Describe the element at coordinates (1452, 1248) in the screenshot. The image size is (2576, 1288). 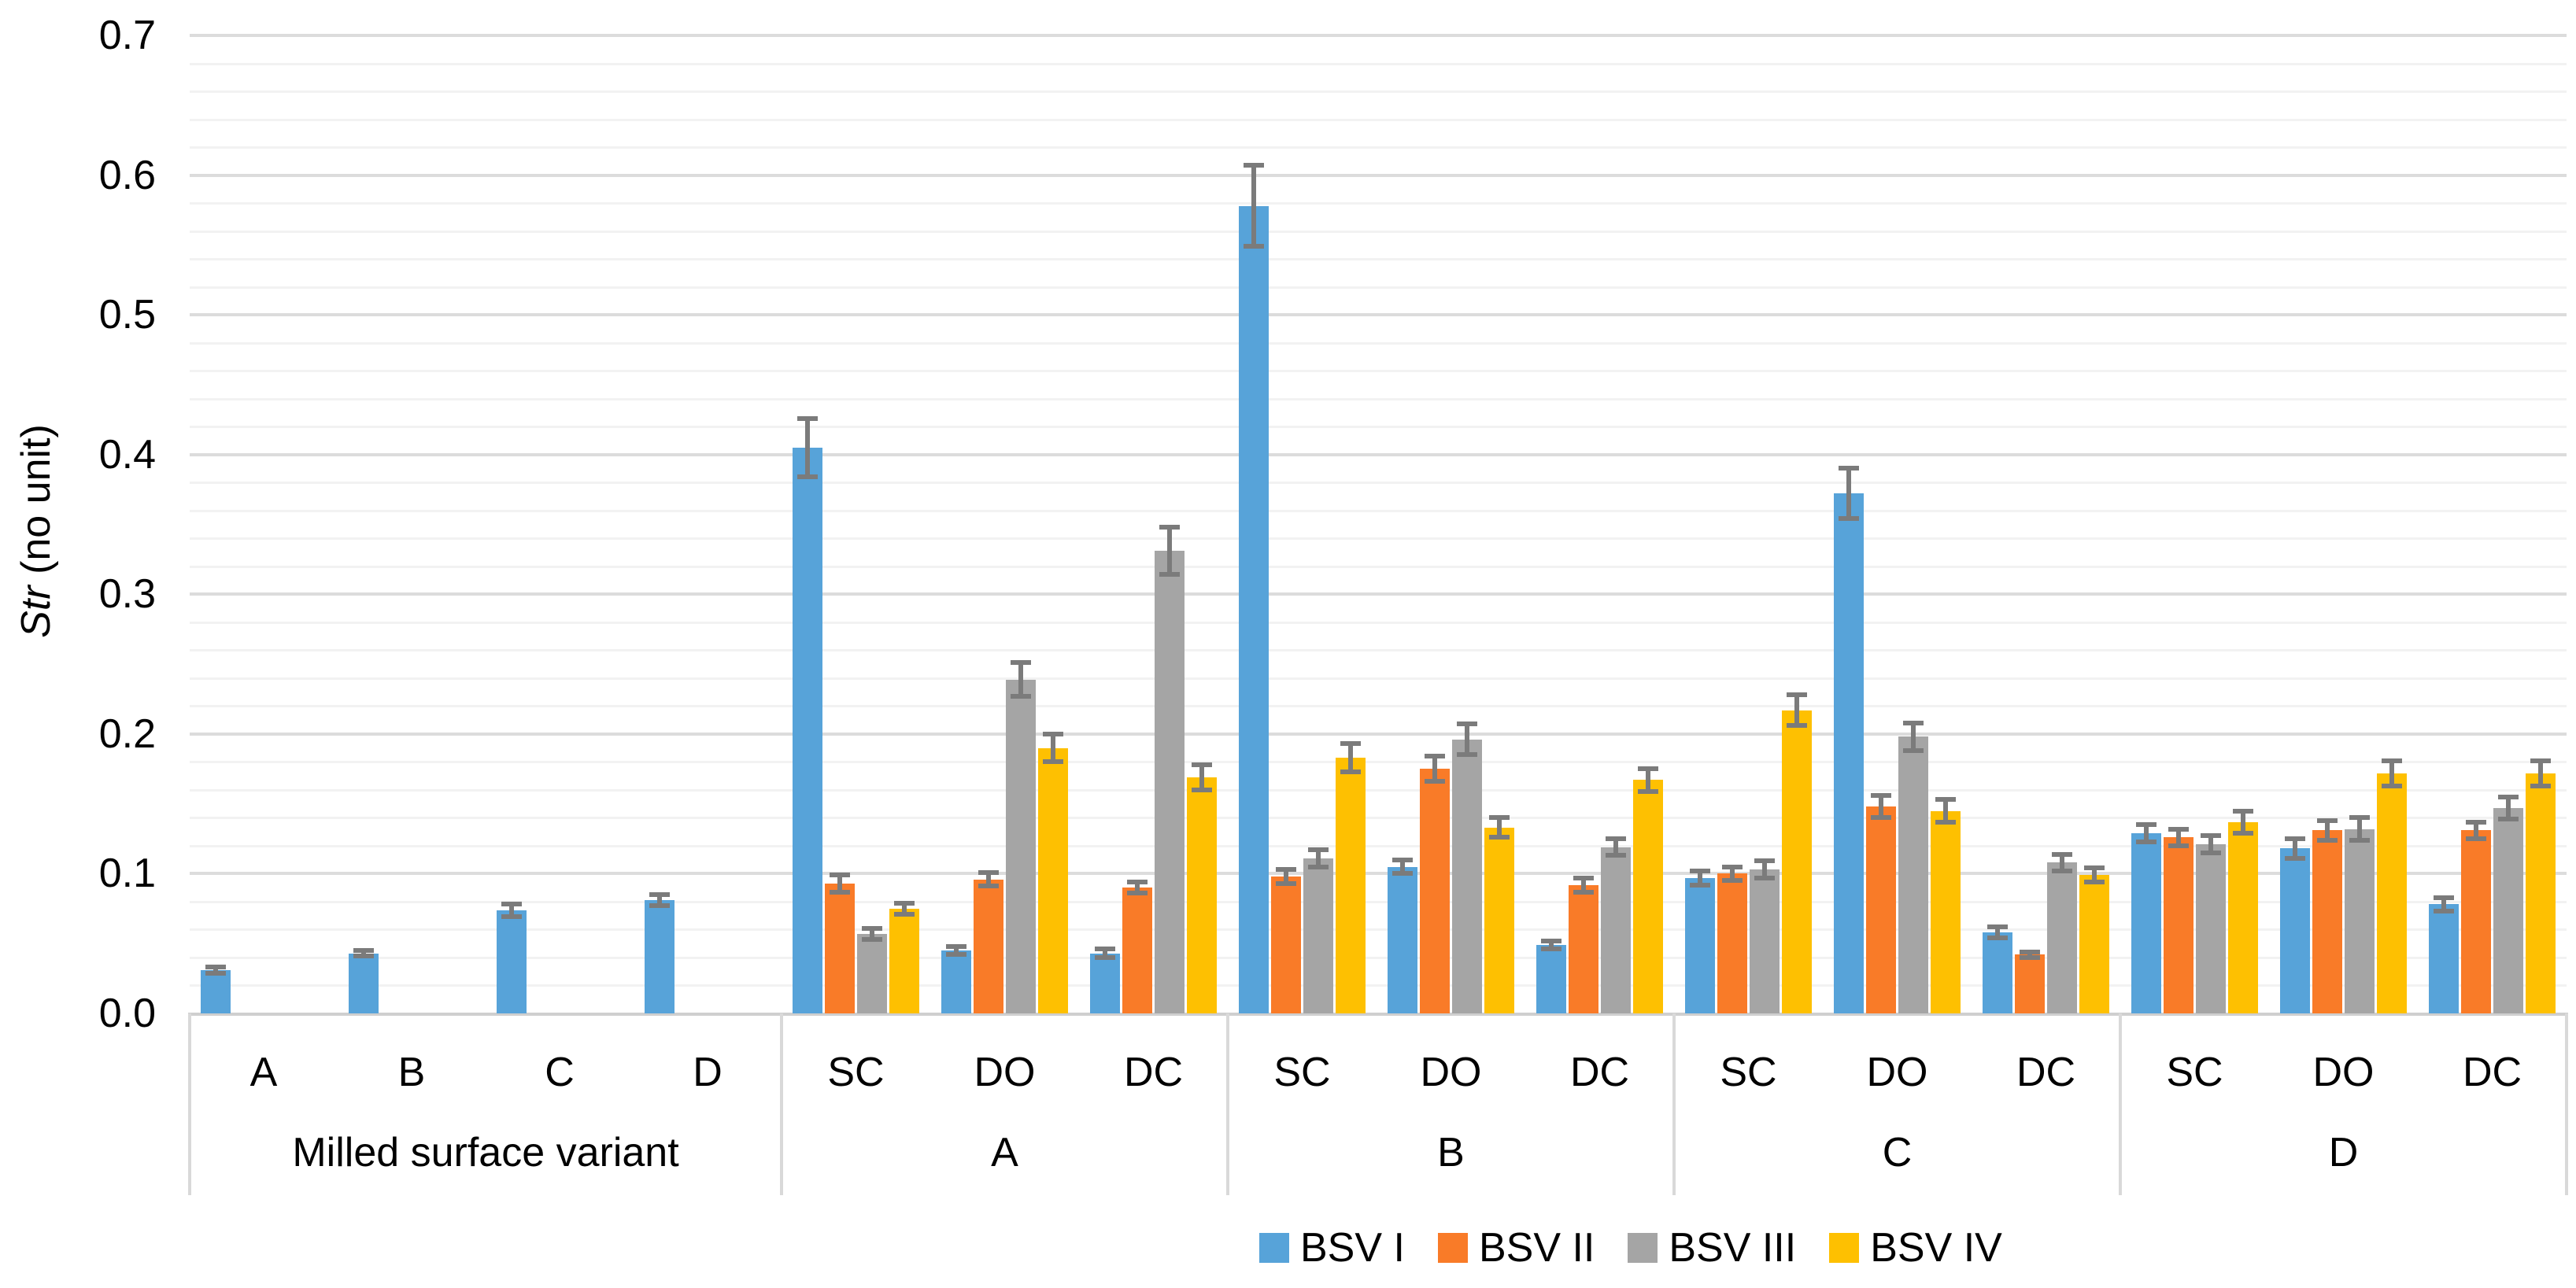
I see `legend-swatch-bsv-ii` at that location.